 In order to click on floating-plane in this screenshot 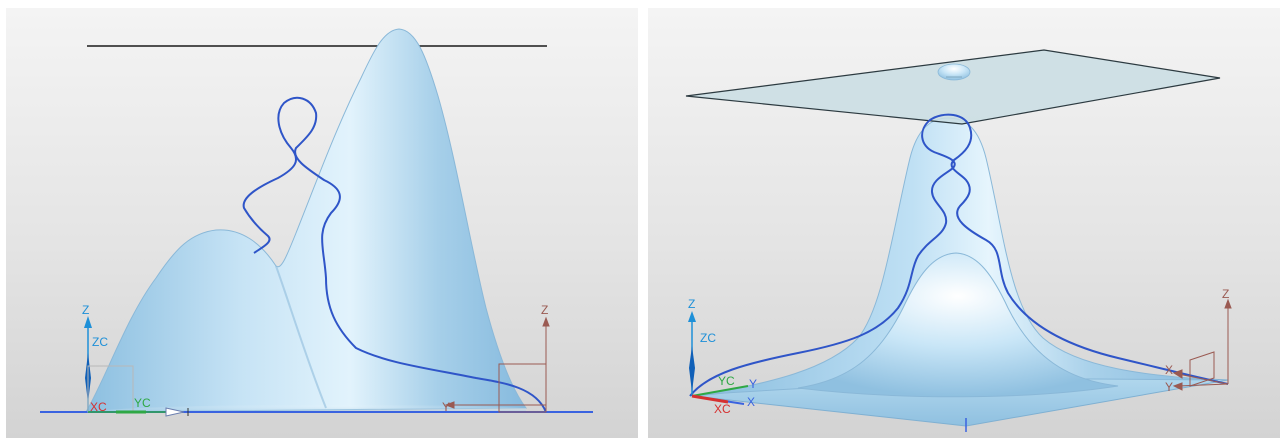, I will do `click(953, 87)`.